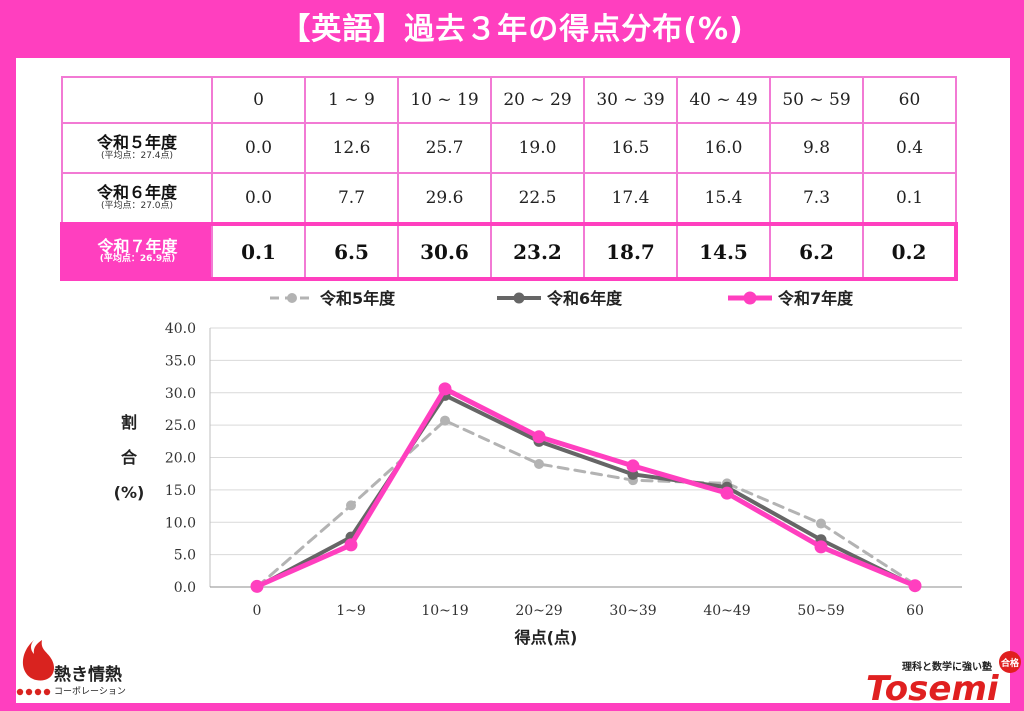 This screenshot has width=1024, height=711. I want to click on row-header: 令和６年度 (平均点：27.0点), so click(137, 198).